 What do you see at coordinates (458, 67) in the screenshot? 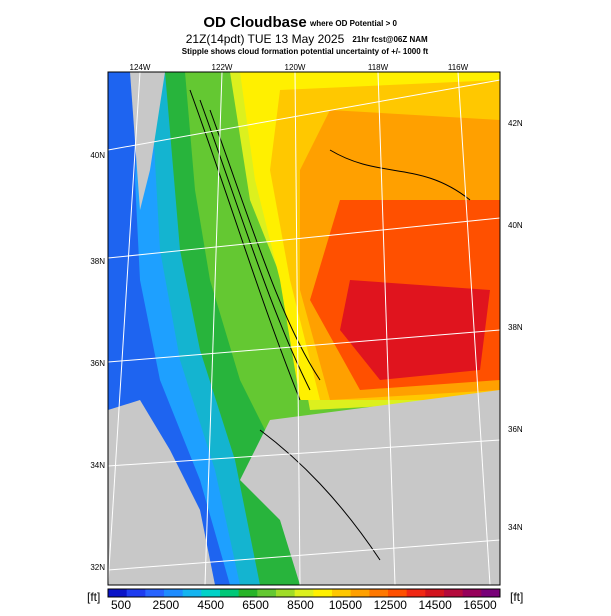
I see `lon-label: 116W` at bounding box center [458, 67].